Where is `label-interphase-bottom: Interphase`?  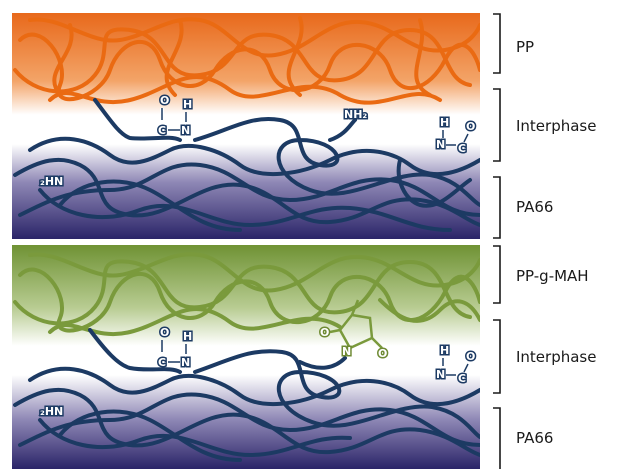
label-interphase-bottom: Interphase is located at coordinates (556, 357).